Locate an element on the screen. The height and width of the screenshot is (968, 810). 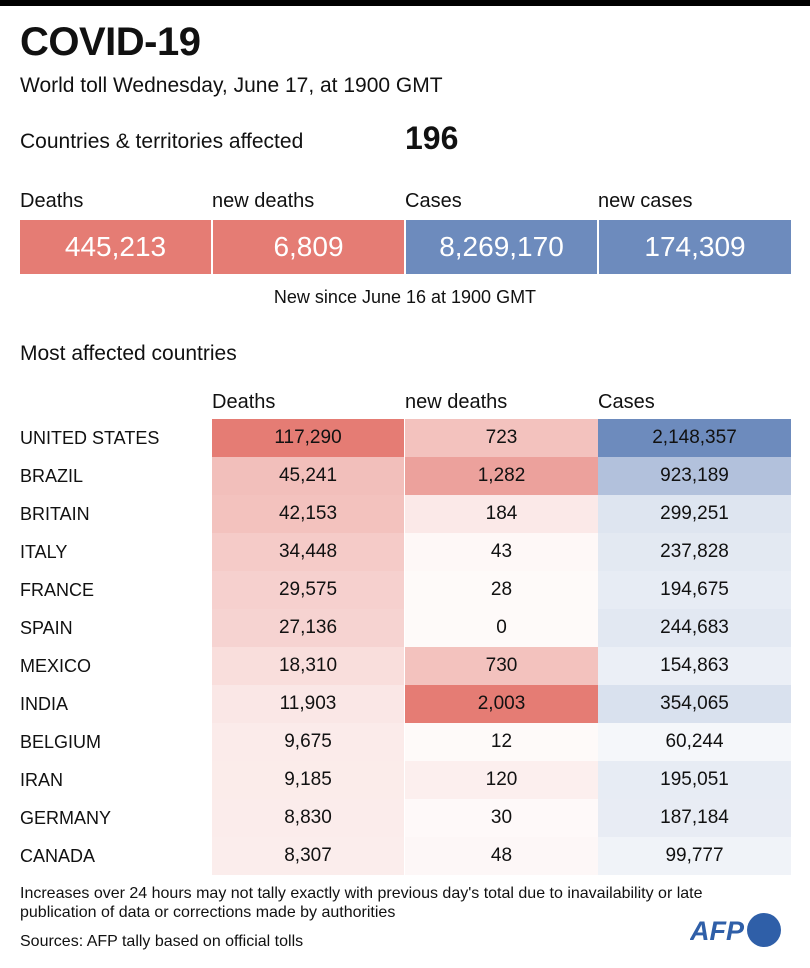
country-name: ITALY is located at coordinates (44, 552).